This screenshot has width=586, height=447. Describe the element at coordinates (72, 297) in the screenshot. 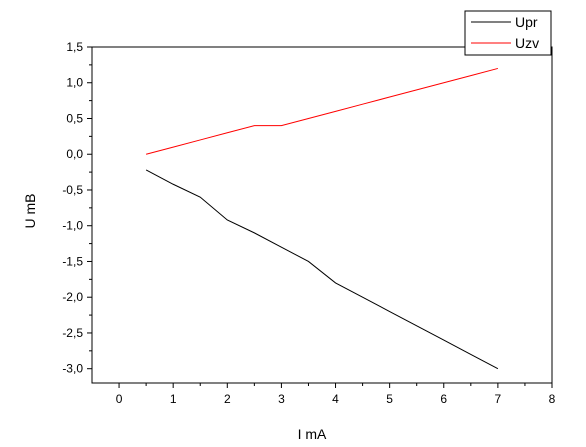

I see `y-tick-label: -2,0` at that location.